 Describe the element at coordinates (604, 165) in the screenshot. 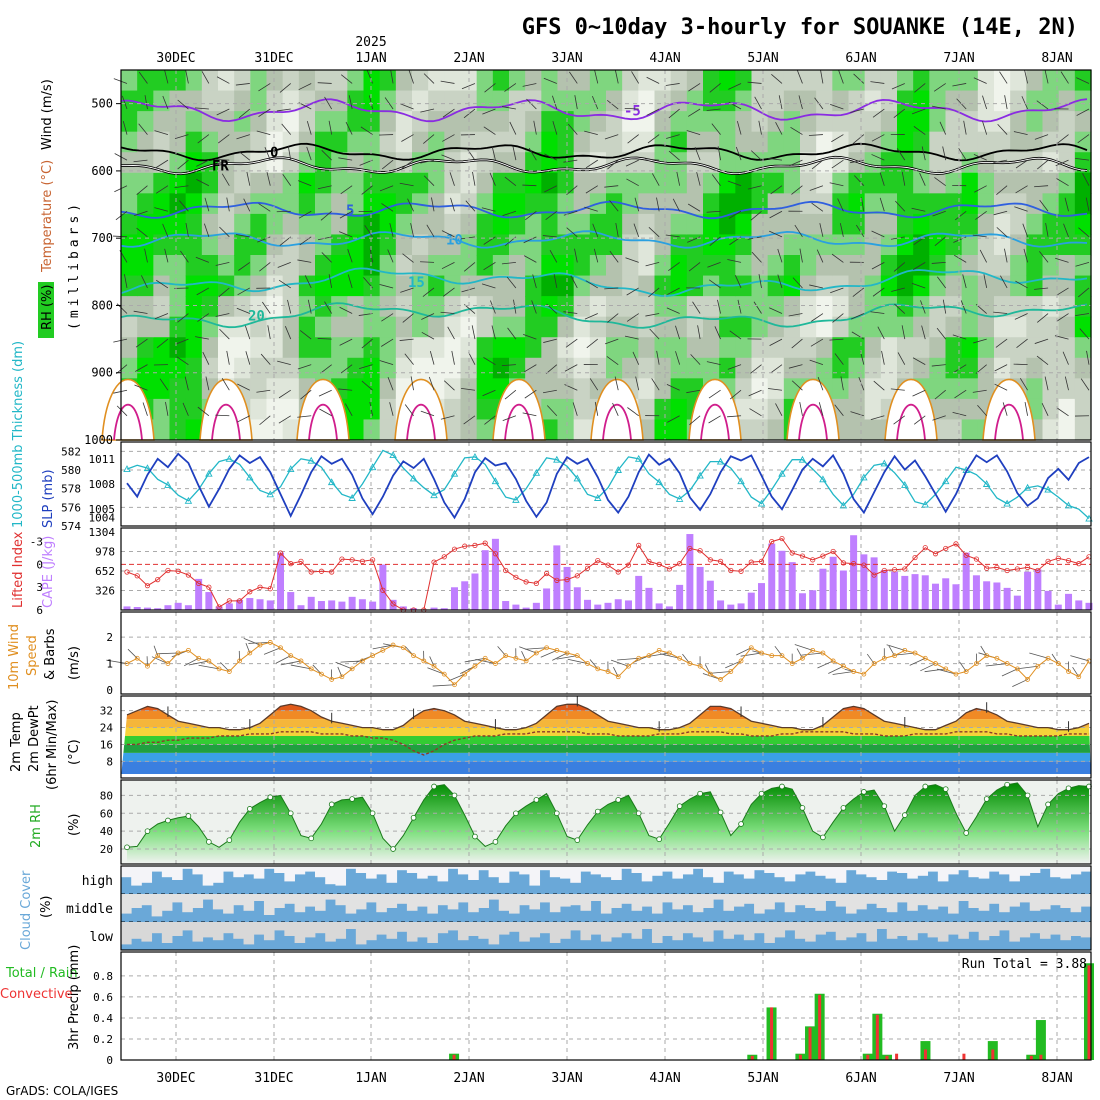

I see `freezing-contour-inner` at that location.